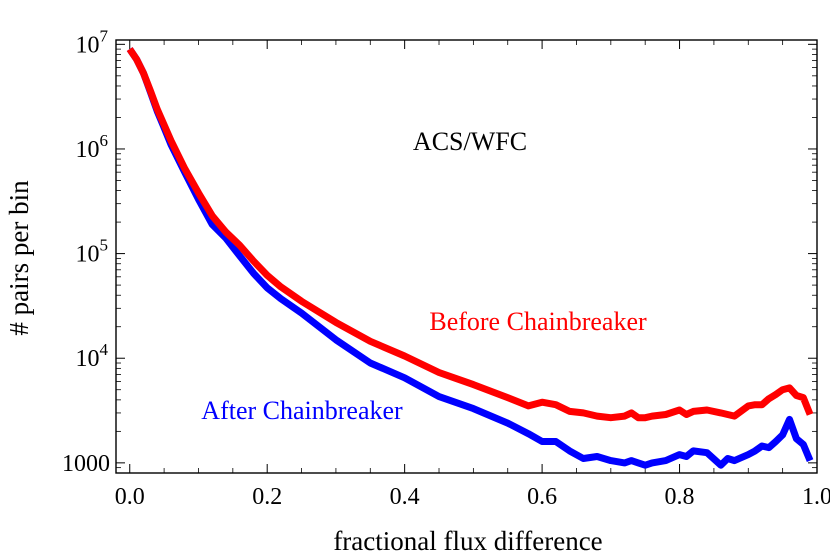 Image resolution: width=830 pixels, height=558 pixels. I want to click on x-tick-label: 0.4, so click(405, 497).